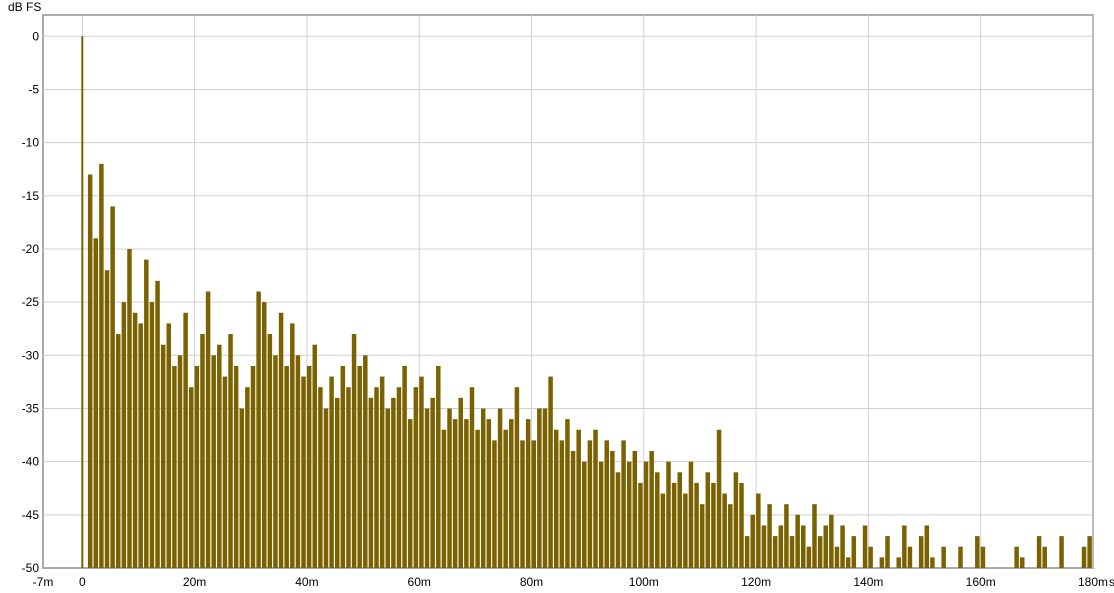 The height and width of the screenshot is (593, 1114). I want to click on x-tick-label: -7m, so click(43, 582).